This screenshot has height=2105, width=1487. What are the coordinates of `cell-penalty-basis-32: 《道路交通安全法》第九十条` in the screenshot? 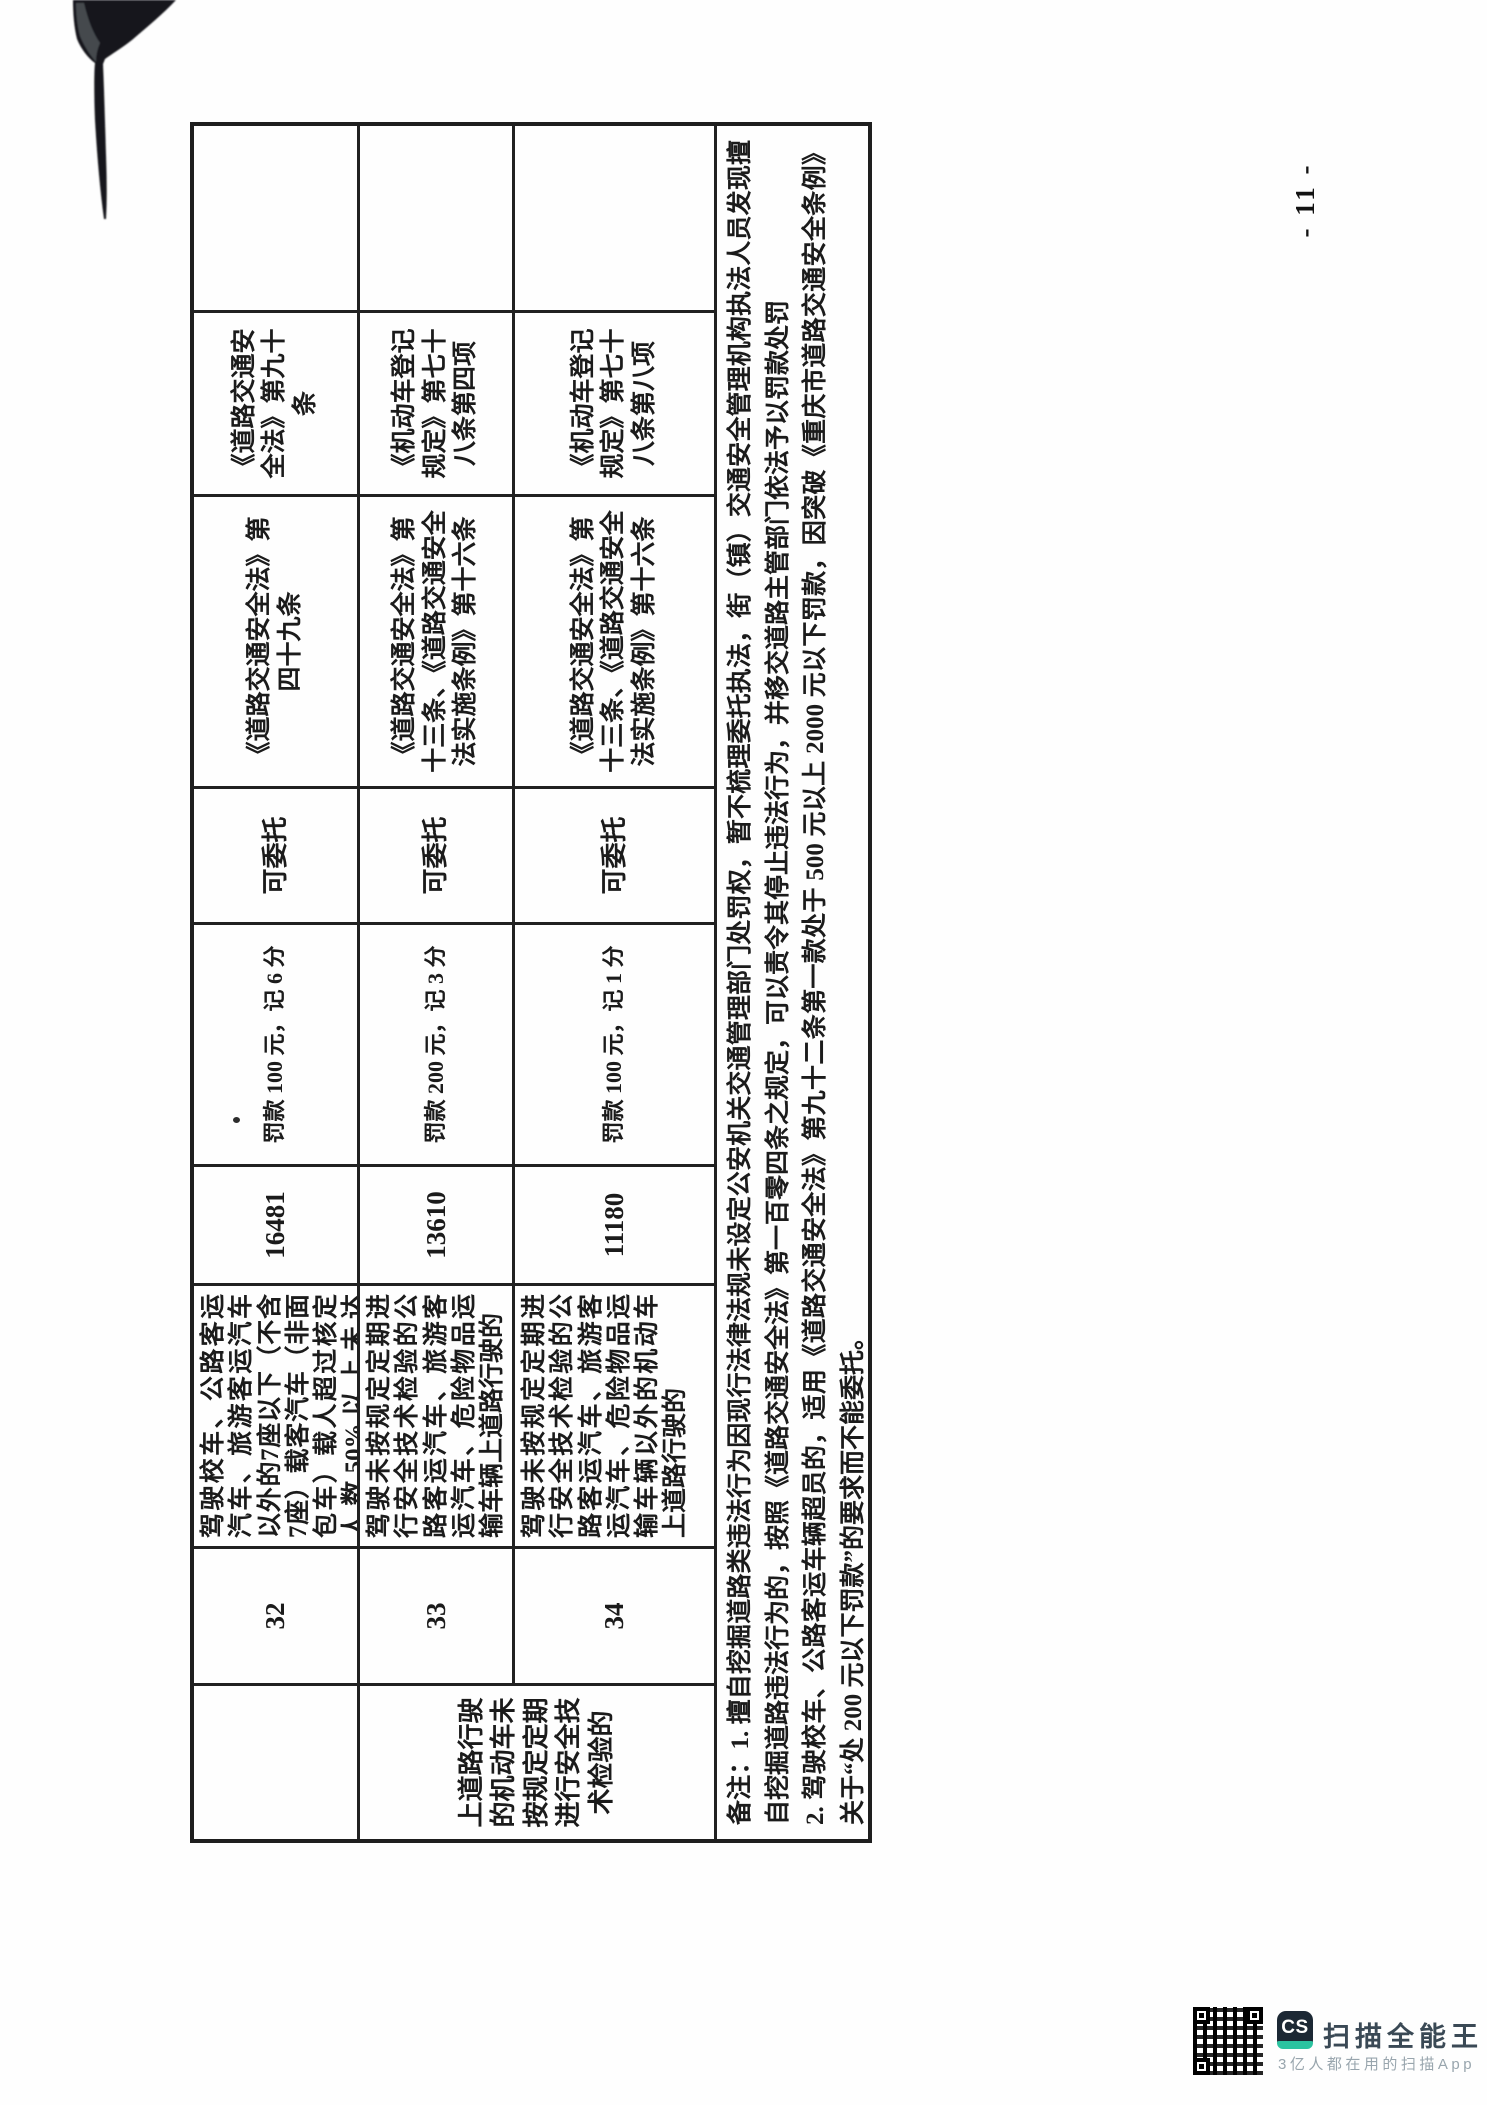 It's located at (277, 402).